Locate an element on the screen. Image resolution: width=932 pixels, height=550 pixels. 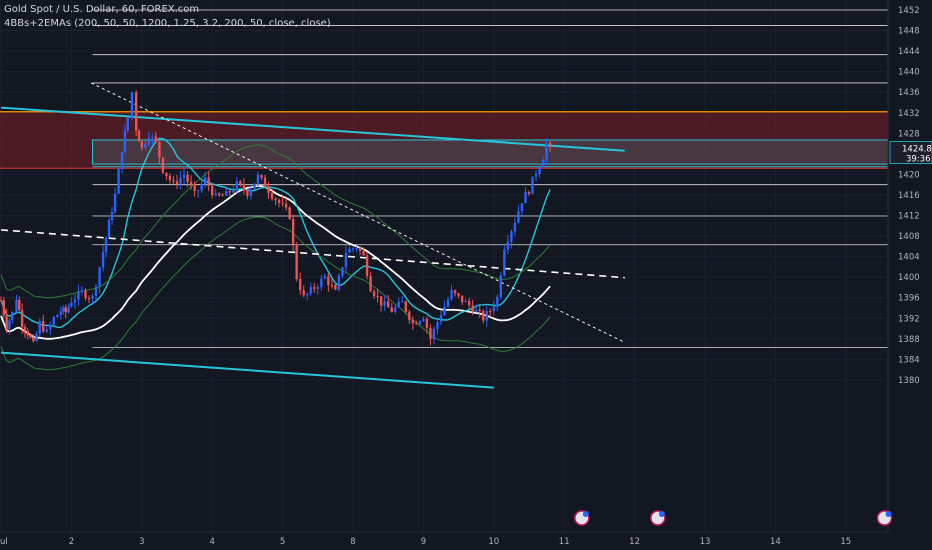
x-tick-label: 10 is located at coordinates (493, 542).